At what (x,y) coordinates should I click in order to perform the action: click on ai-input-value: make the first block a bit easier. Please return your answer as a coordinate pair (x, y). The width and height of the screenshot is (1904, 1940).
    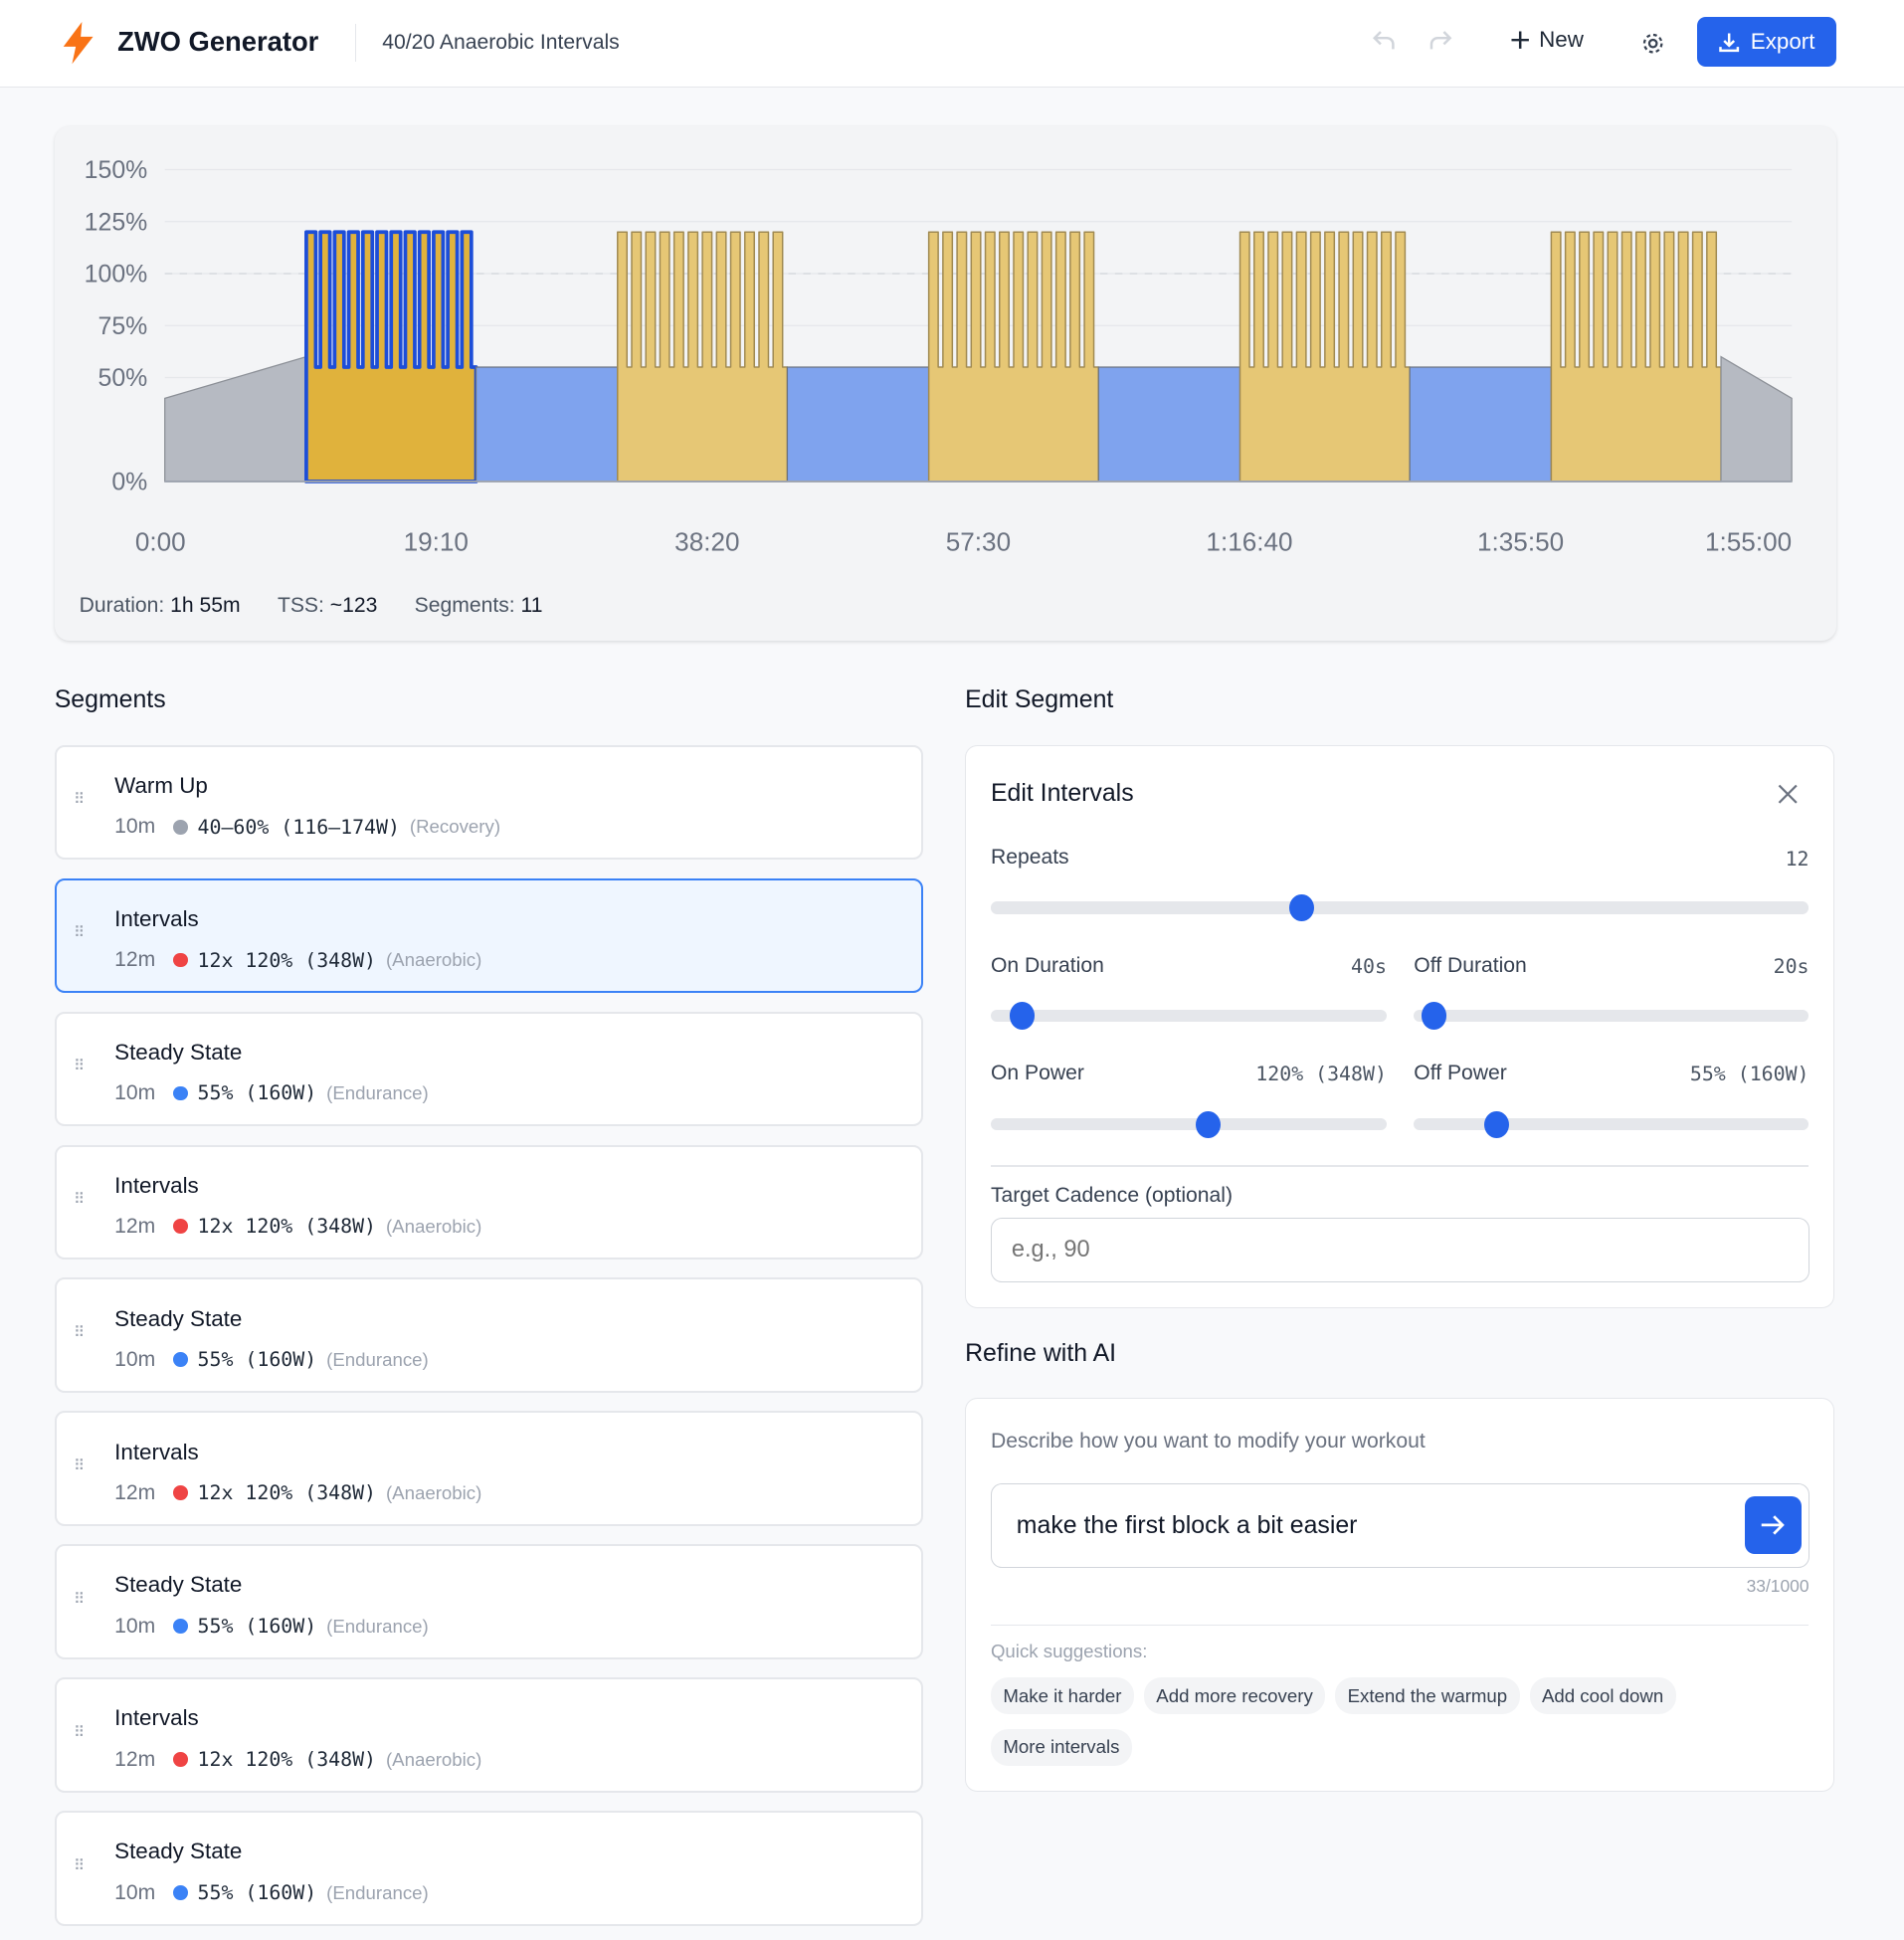
    Looking at the image, I should click on (1187, 1525).